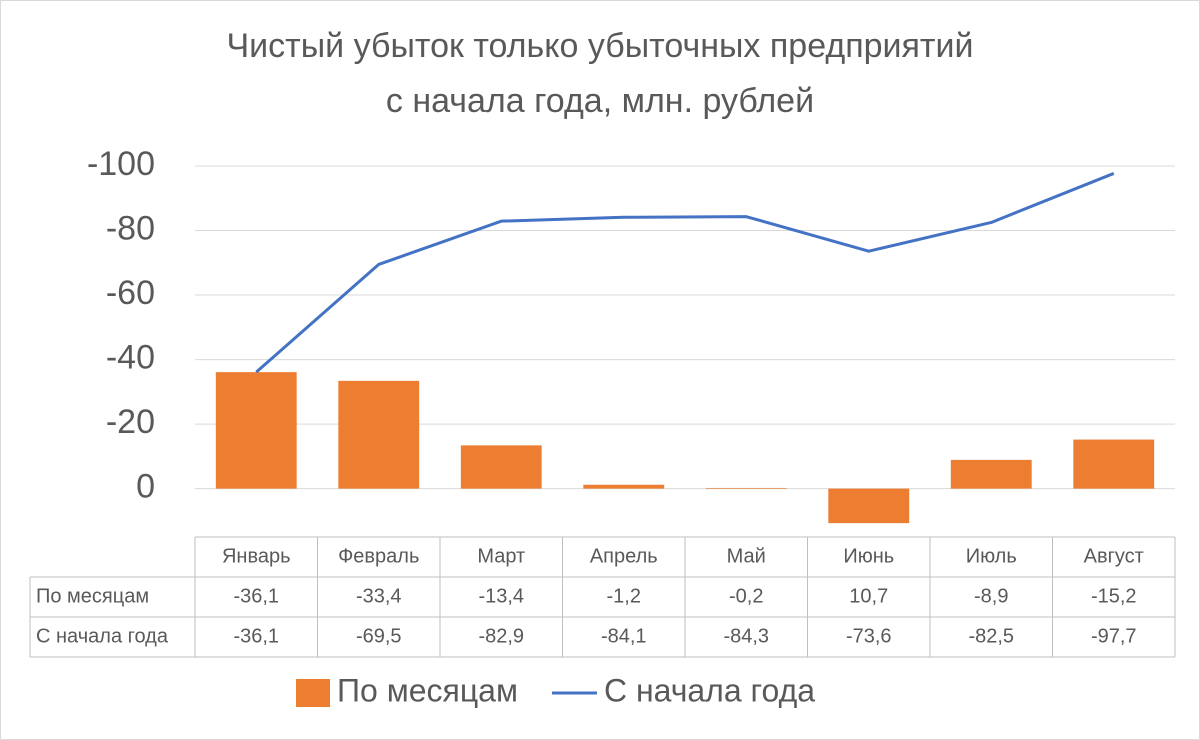 The image size is (1200, 740). What do you see at coordinates (130, 293) in the screenshot?
I see `y-tick-label: -60` at bounding box center [130, 293].